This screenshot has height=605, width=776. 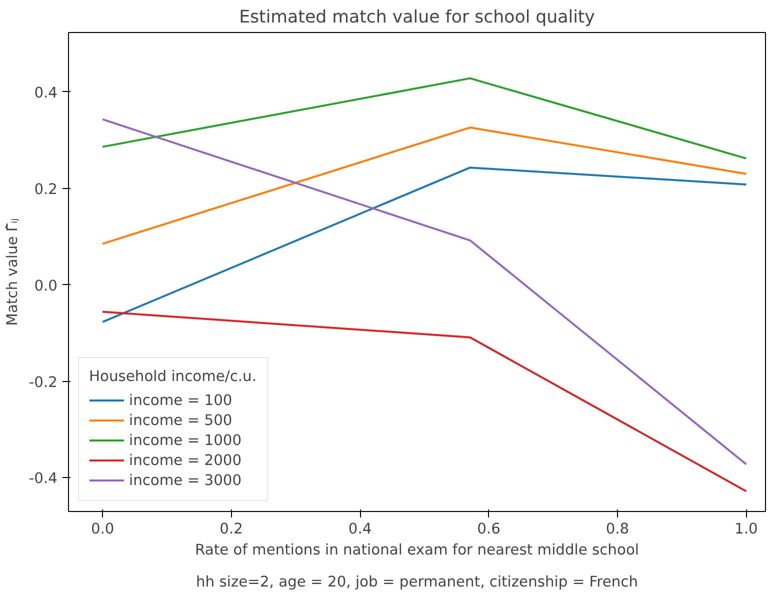 What do you see at coordinates (185, 440) in the screenshot?
I see `legend-label: income = 1000` at bounding box center [185, 440].